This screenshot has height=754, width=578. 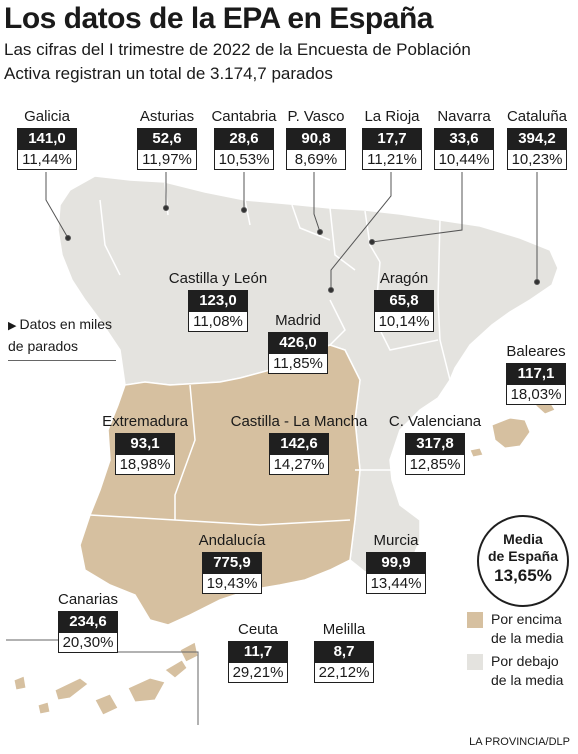 What do you see at coordinates (404, 321) in the screenshot?
I see `region-percentage: 10,14%` at bounding box center [404, 321].